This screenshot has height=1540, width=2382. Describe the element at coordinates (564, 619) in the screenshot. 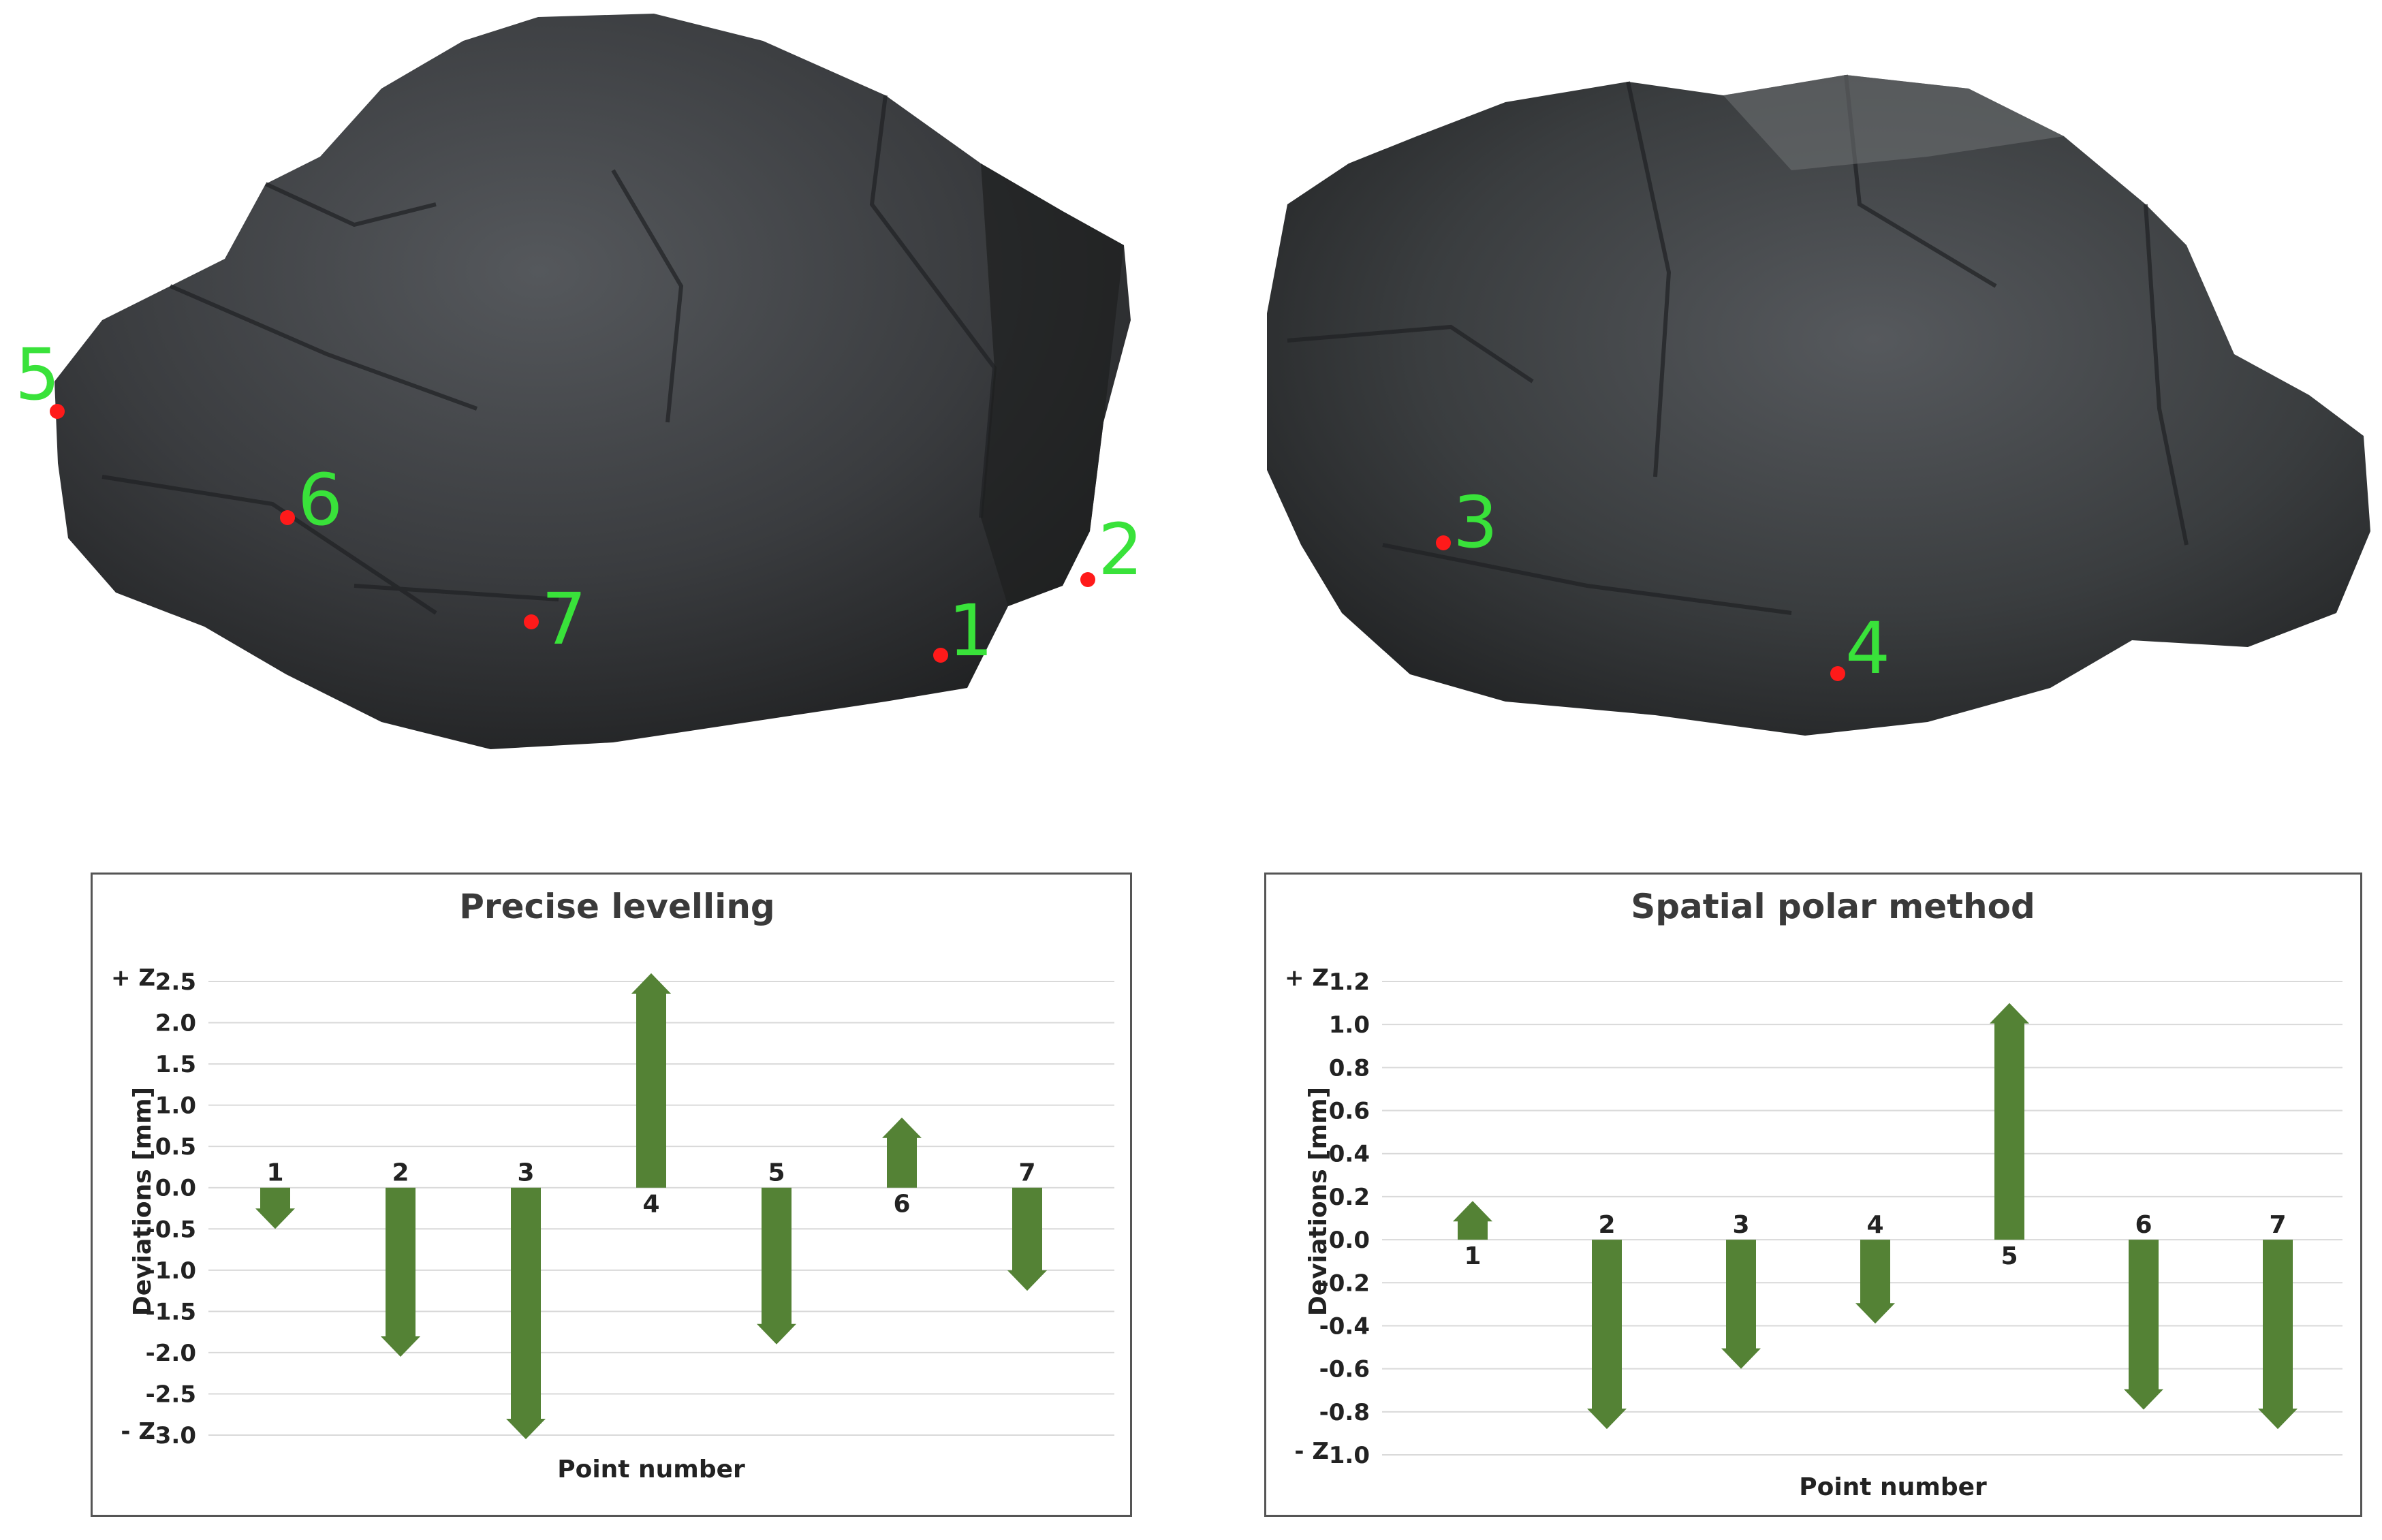

I see `point-label-7: 7` at that location.